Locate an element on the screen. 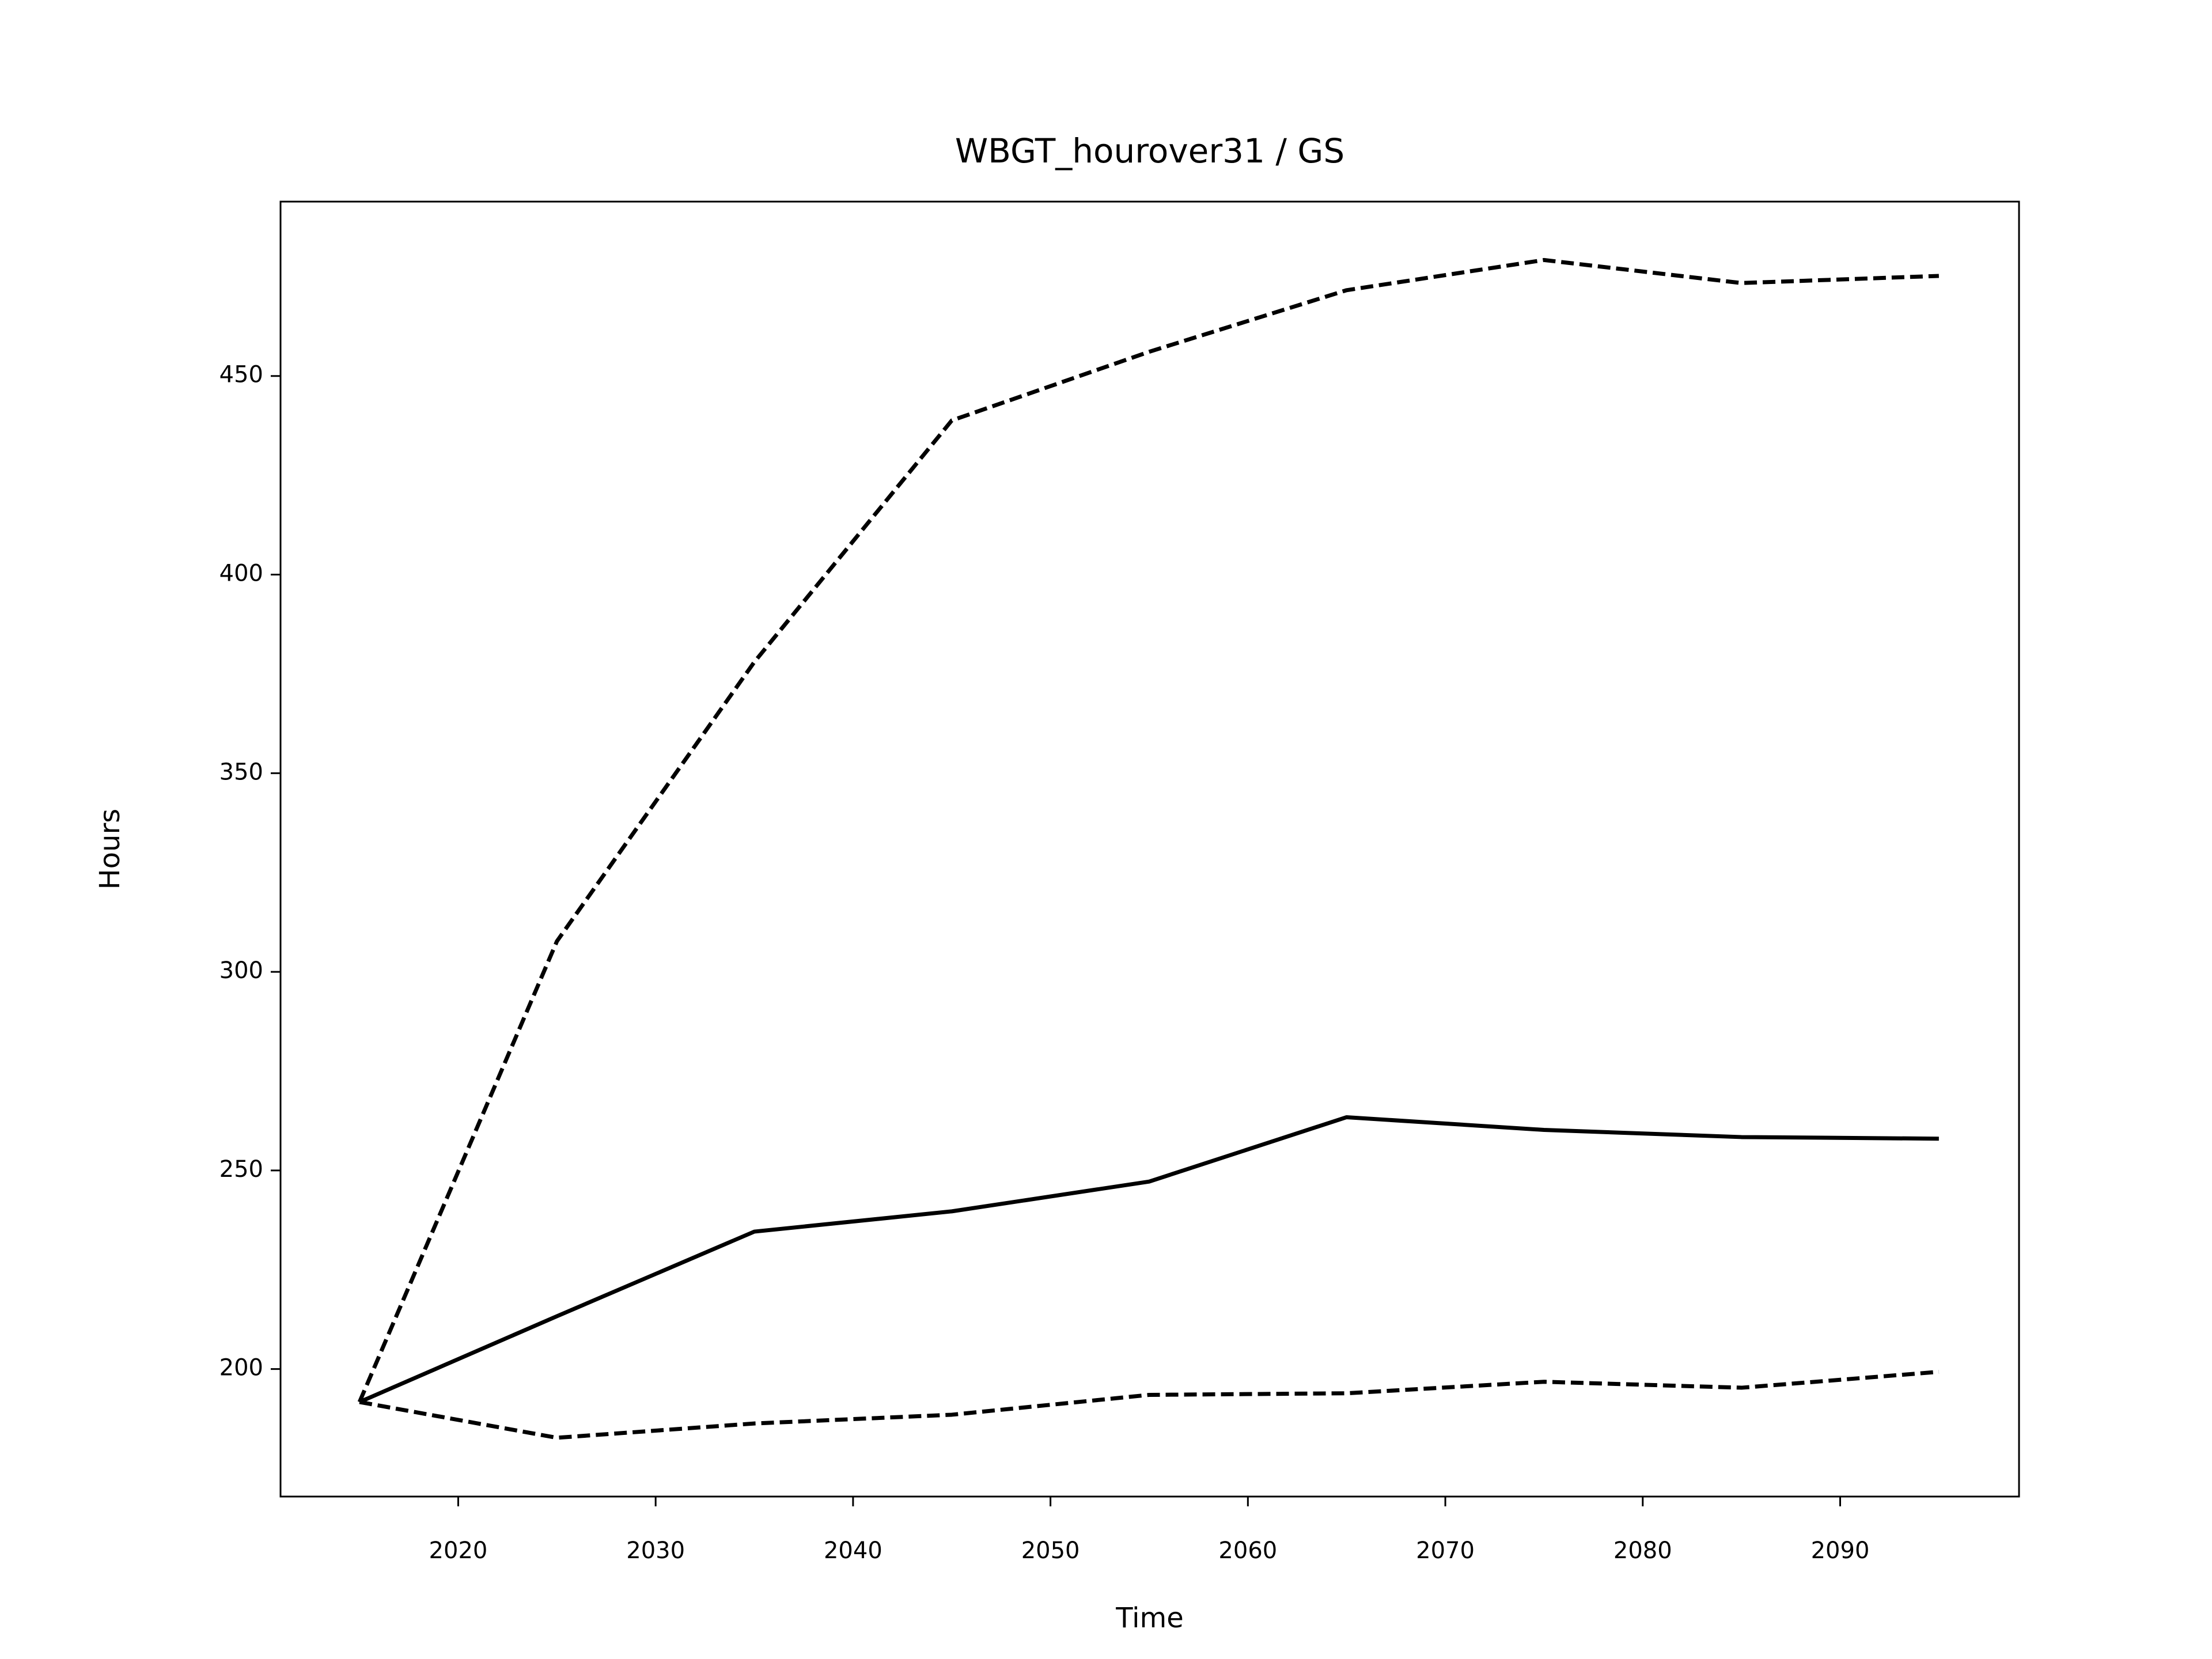 The width and height of the screenshot is (2212, 1659). x-tick-label: 2080 is located at coordinates (1642, 1550).